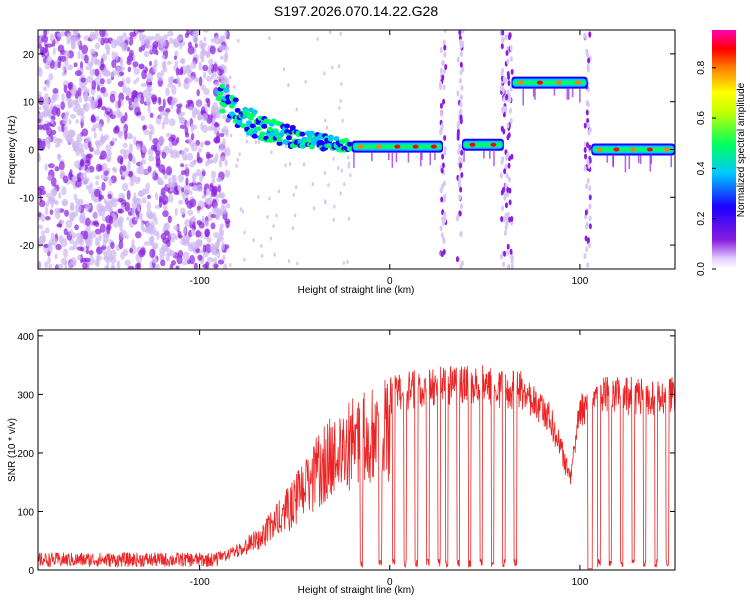 This screenshot has height=600, width=750. What do you see at coordinates (539, 82) in the screenshot?
I see `band-hotspot` at bounding box center [539, 82].